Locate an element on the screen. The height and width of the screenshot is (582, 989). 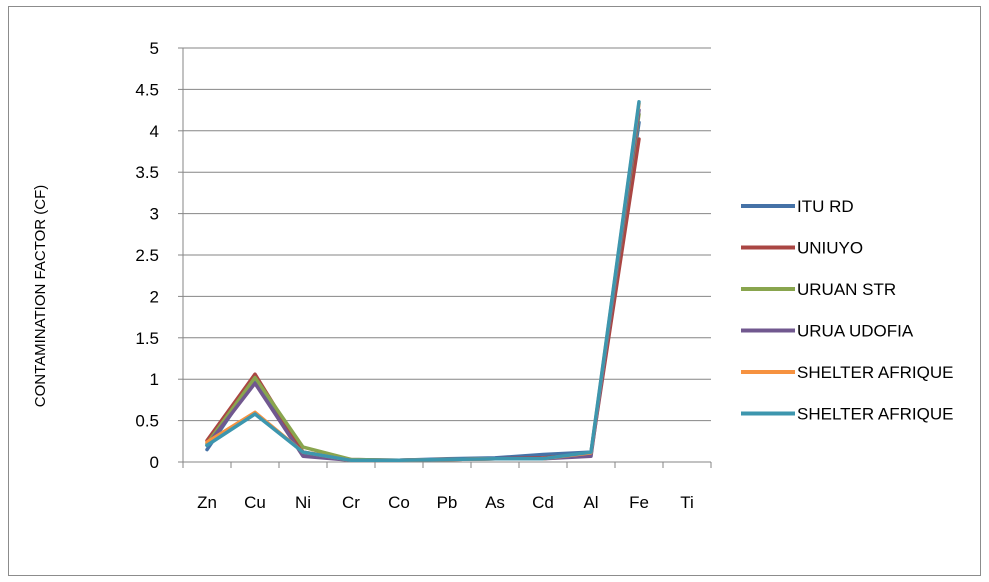
y-tick-label: 0.5 is located at coordinates (147, 421).